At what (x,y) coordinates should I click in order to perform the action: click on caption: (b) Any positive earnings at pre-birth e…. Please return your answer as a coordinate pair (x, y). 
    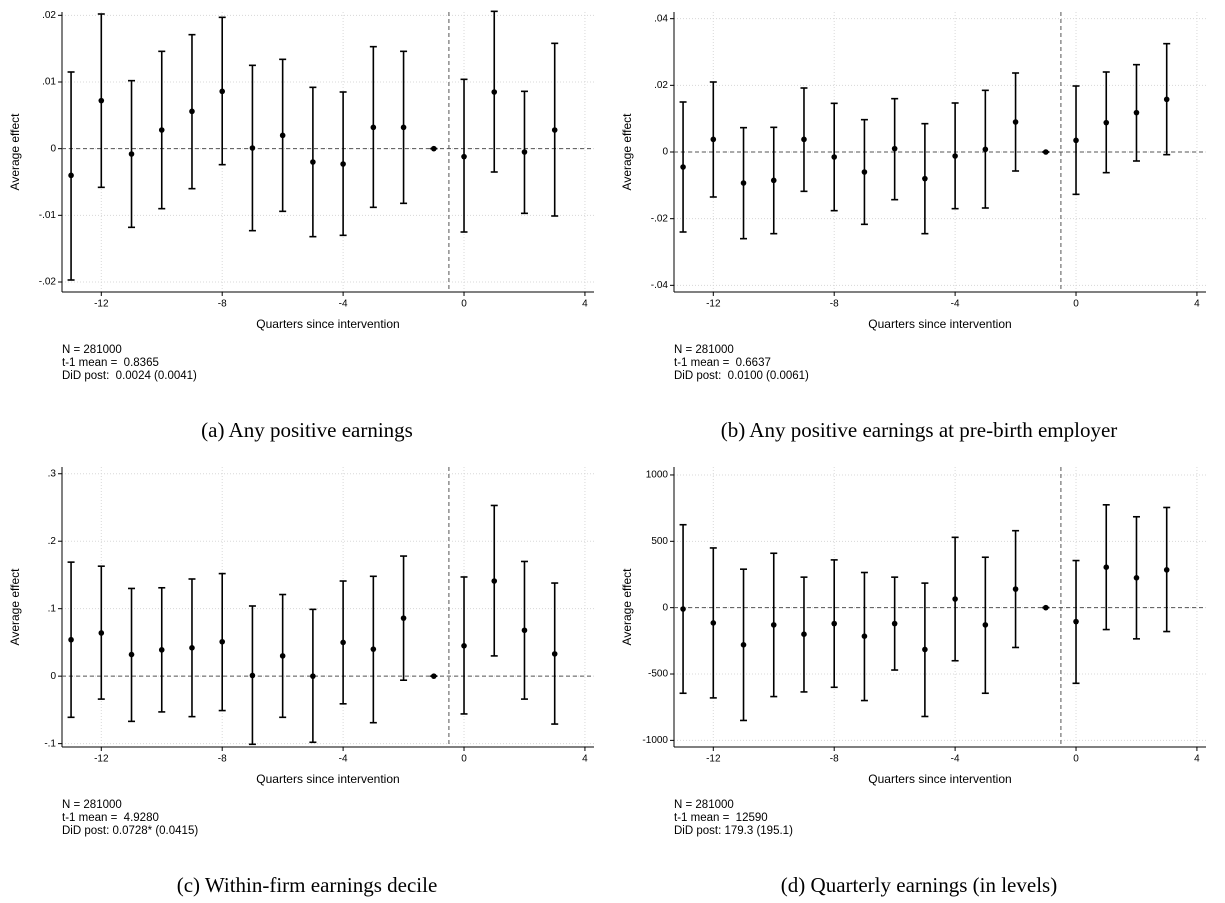
    Looking at the image, I should click on (919, 430).